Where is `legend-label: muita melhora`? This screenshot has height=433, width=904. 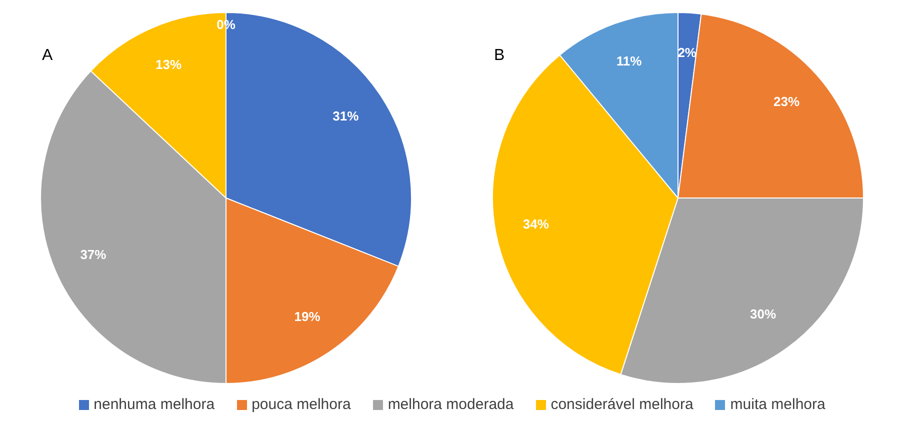
legend-label: muita melhora is located at coordinates (778, 404).